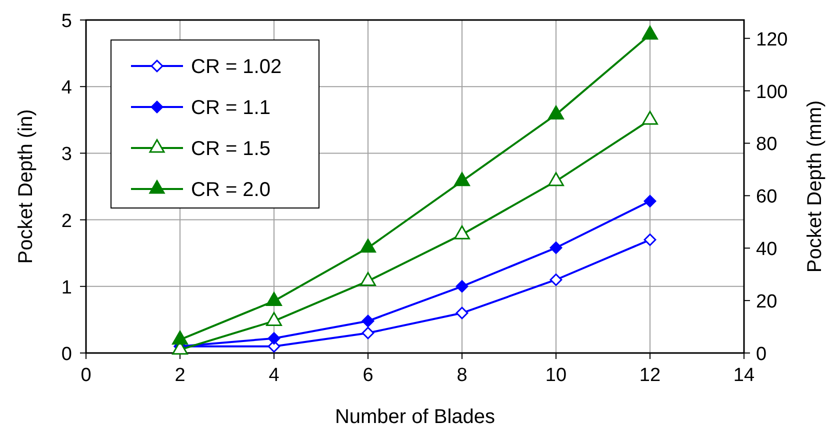 Image resolution: width=835 pixels, height=435 pixels. I want to click on x-tick-label: 2, so click(180, 375).